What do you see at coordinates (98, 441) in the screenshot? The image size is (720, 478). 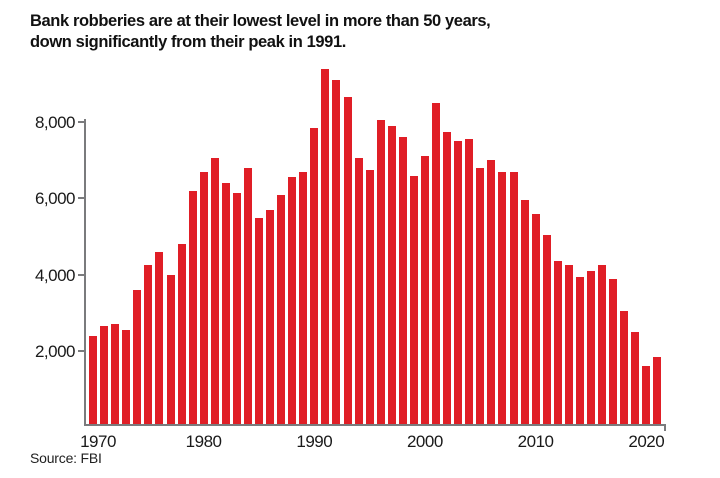 I see `x-tick-label-1970: 1970` at bounding box center [98, 441].